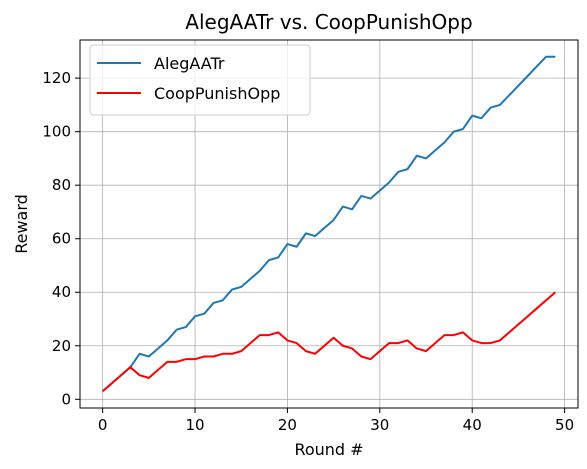 The width and height of the screenshot is (587, 469). I want to click on x-tick-label: 30, so click(379, 425).